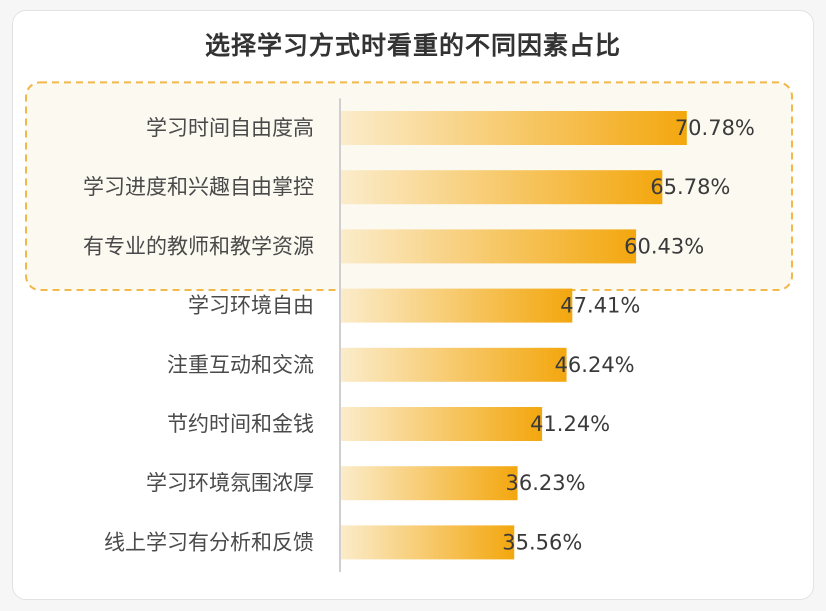  What do you see at coordinates (198, 246) in the screenshot?
I see `category-label: 有专业的教师和教学资源` at bounding box center [198, 246].